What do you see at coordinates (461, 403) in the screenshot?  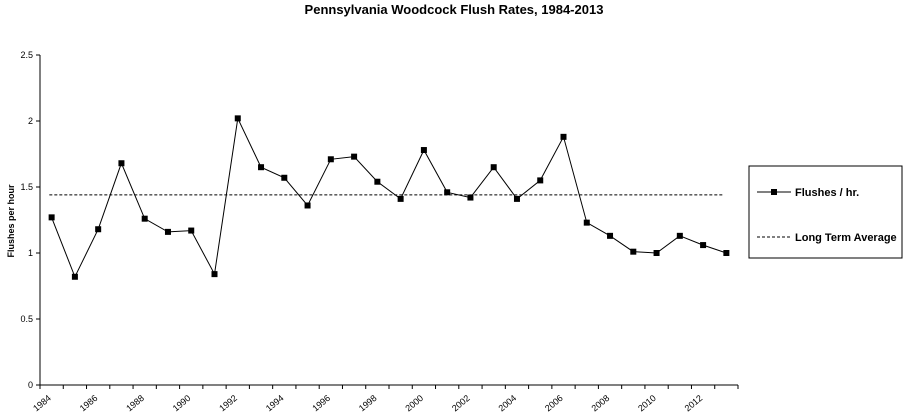 I see `x-tick-label: 2002` at bounding box center [461, 403].